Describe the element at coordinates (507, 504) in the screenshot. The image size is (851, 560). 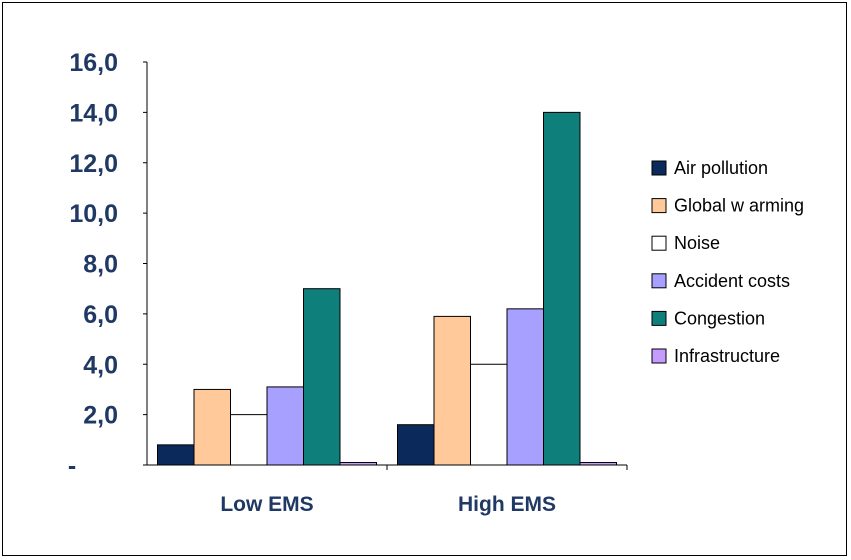
I see `x-category-label: High EMS` at that location.